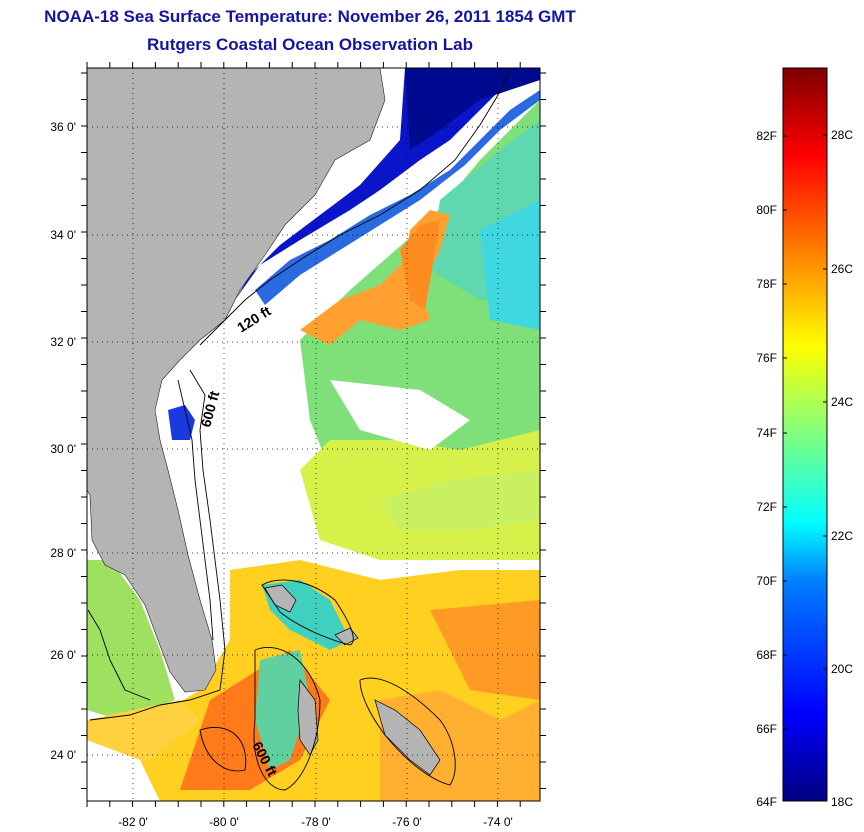  Describe the element at coordinates (407, 822) in the screenshot. I see `lon-label: -76 0'` at that location.